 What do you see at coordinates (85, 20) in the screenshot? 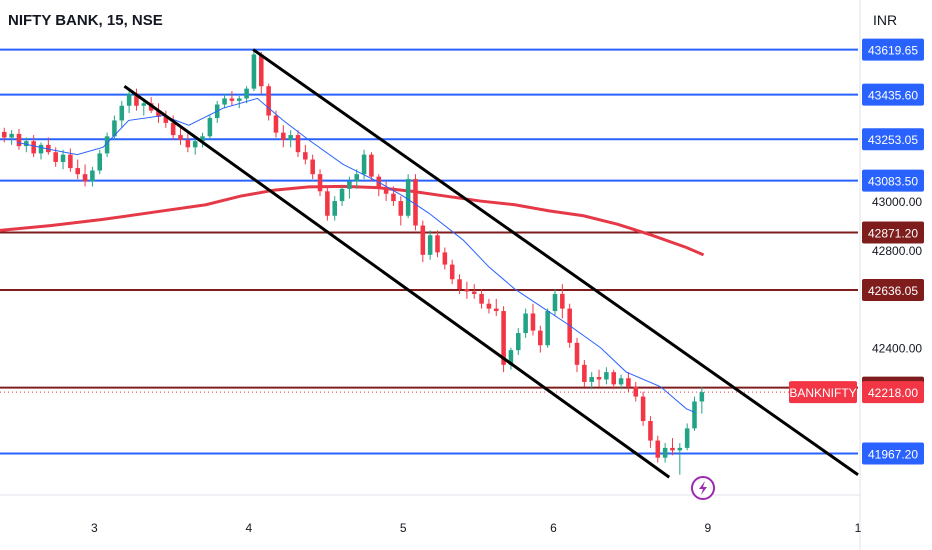
I see `chart-title: NIFTY BANK, 15, NSE` at bounding box center [85, 20].